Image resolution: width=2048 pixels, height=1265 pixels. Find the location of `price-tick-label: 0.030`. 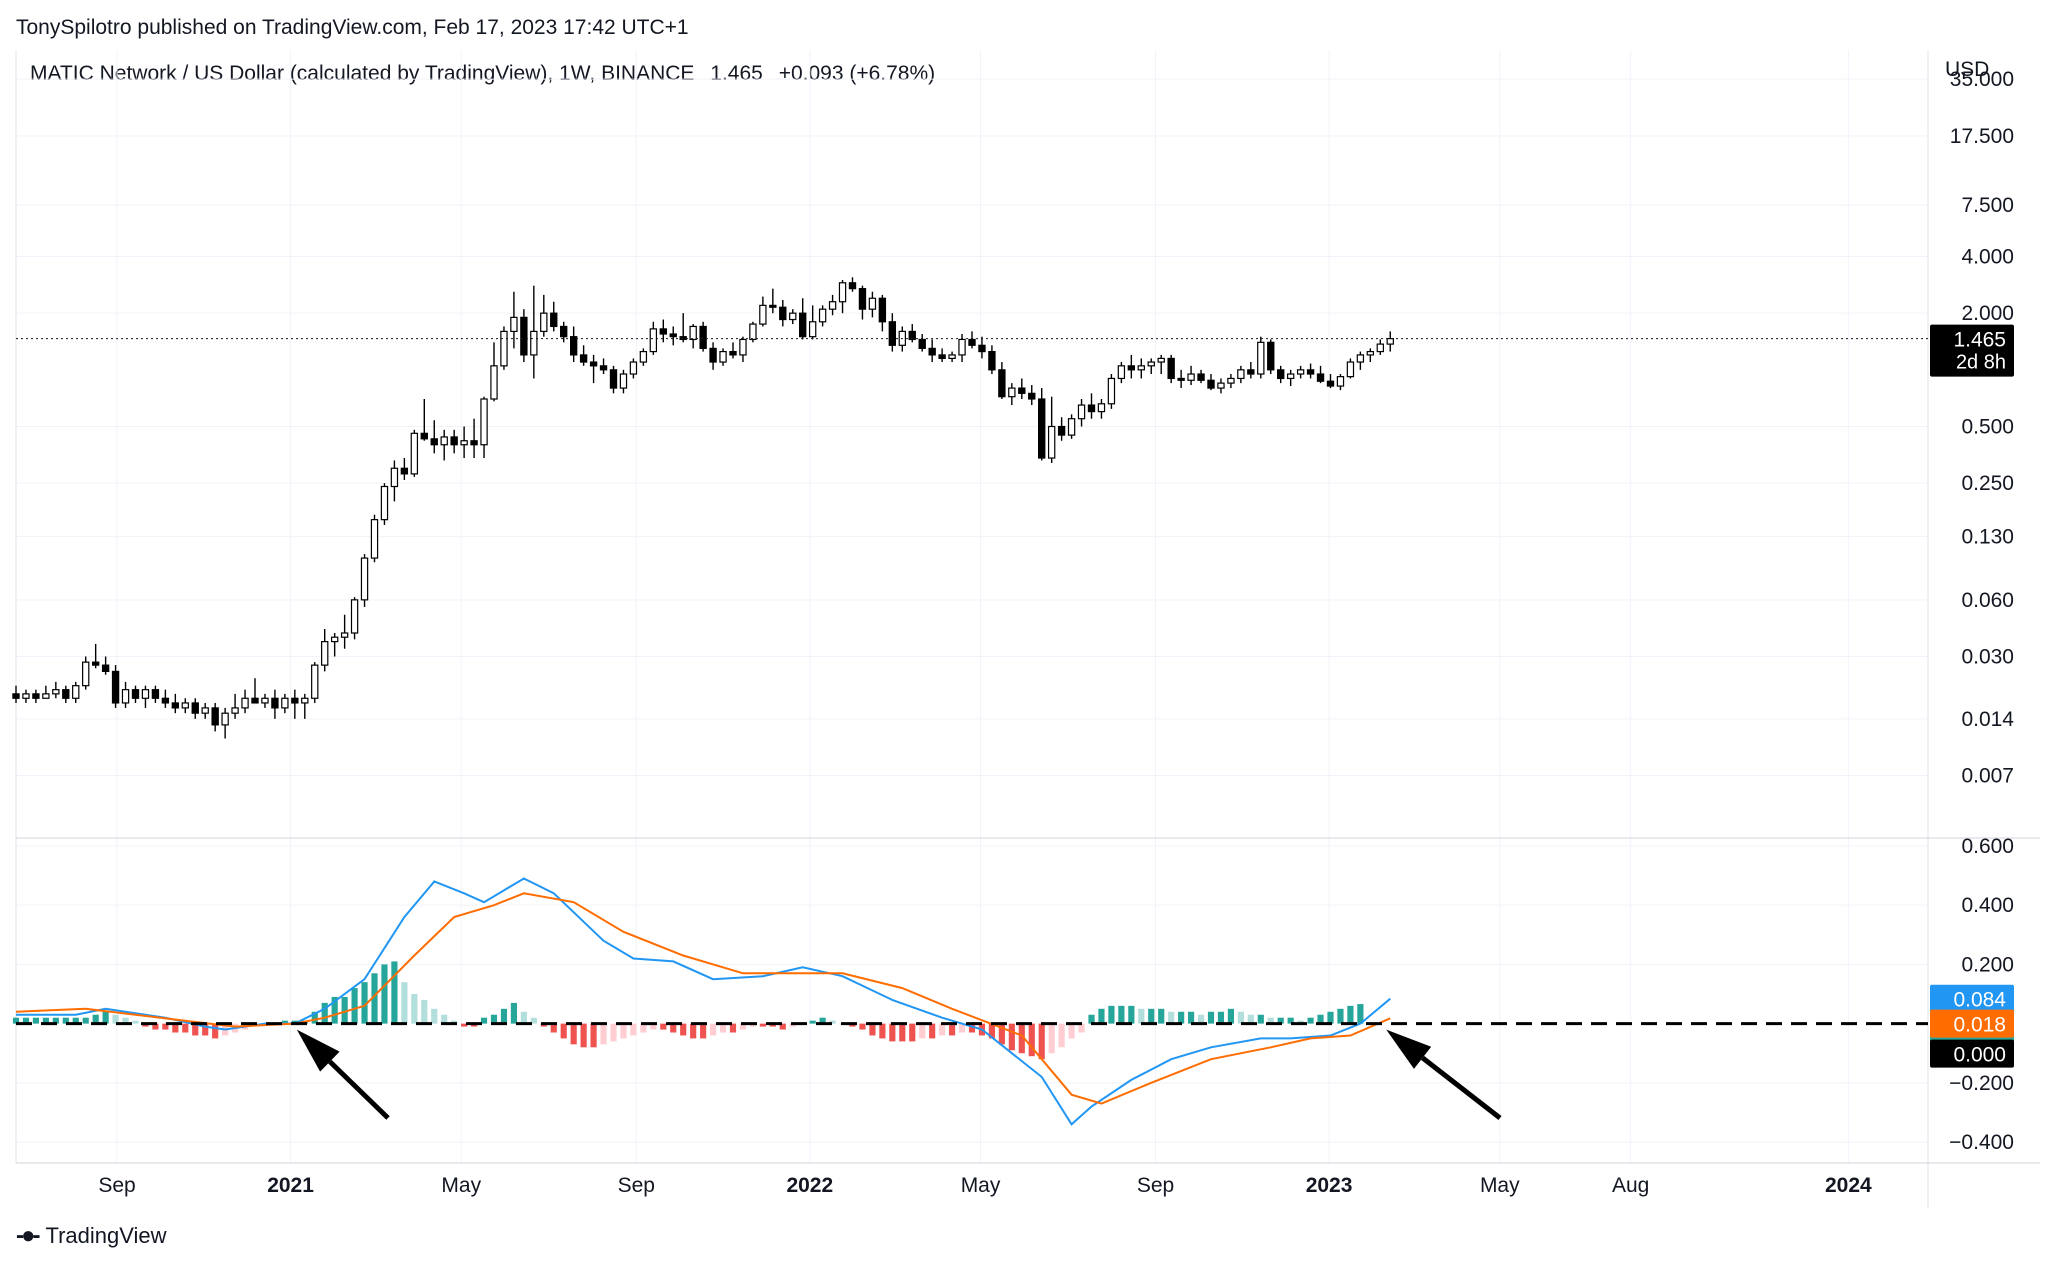

price-tick-label: 0.030 is located at coordinates (1987, 657).